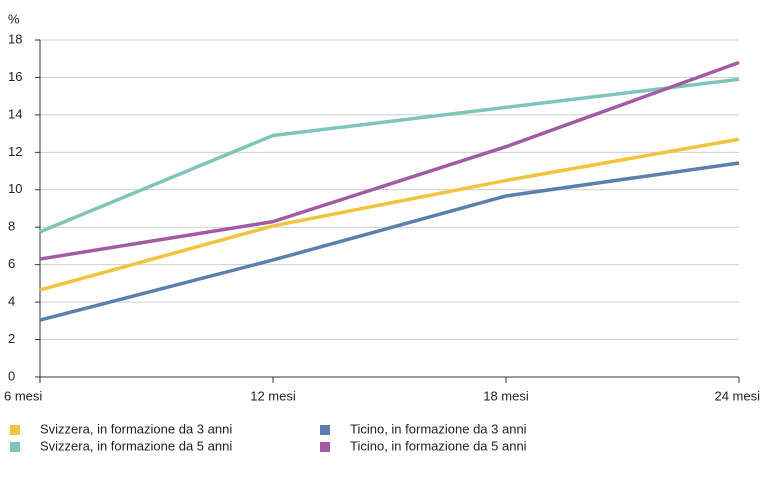 Image resolution: width=764 pixels, height=483 pixels. Describe the element at coordinates (23, 395) in the screenshot. I see `x-tick-label: 6 mesi` at that location.